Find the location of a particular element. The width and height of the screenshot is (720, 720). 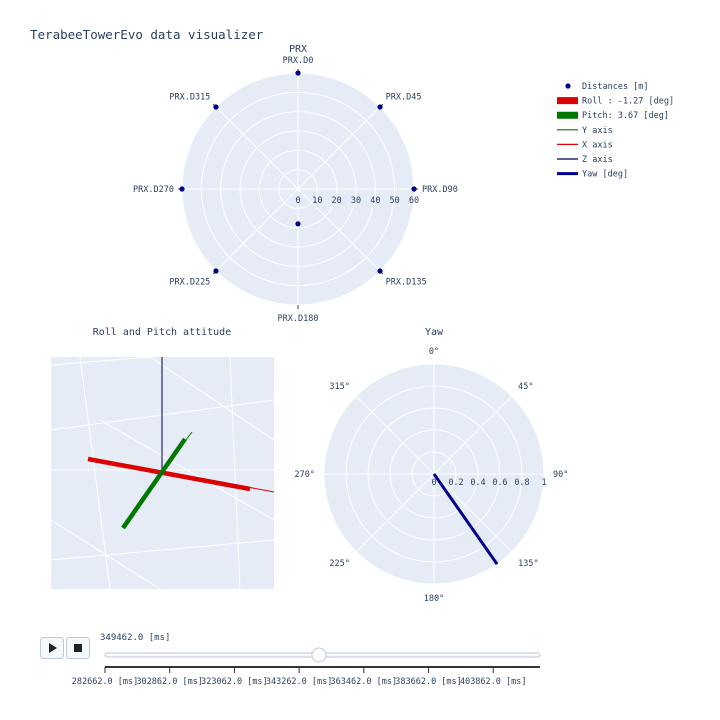

slider-handle is located at coordinates (319, 655).